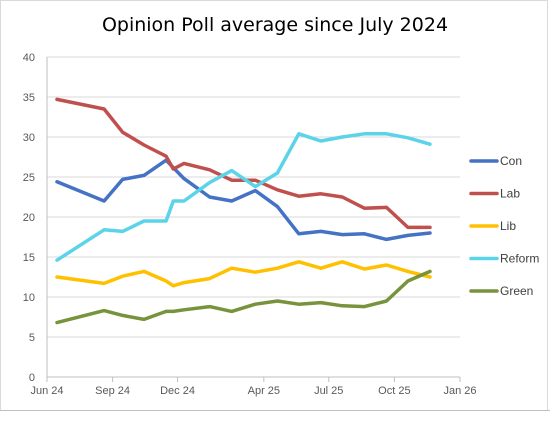 The width and height of the screenshot is (550, 421). I want to click on legend: Con Lab Lib Reform Green, so click(504, 226).